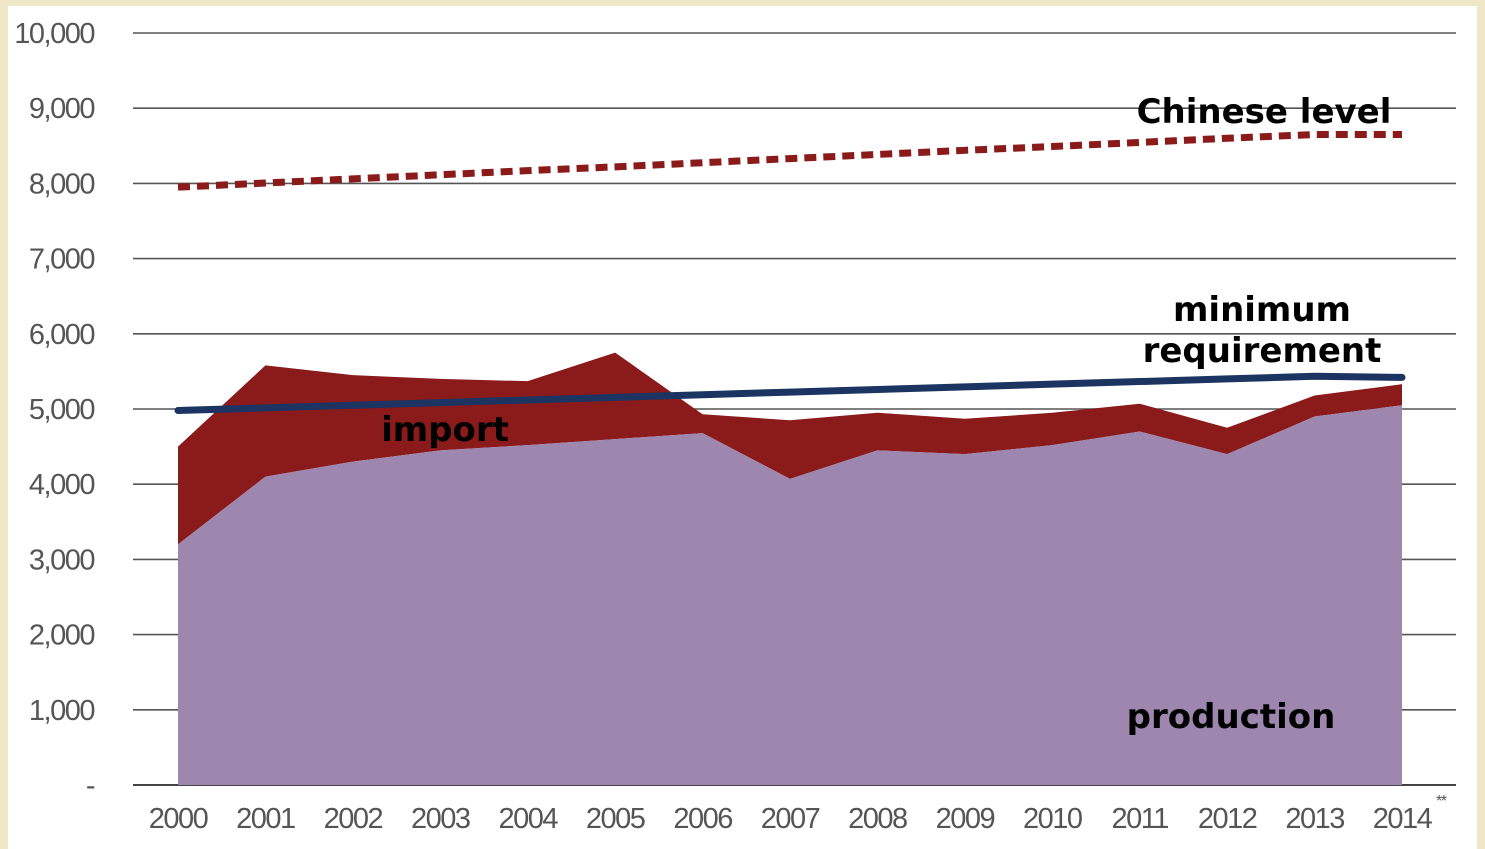 The width and height of the screenshot is (1485, 849). What do you see at coordinates (1231, 717) in the screenshot?
I see `production-label: production` at bounding box center [1231, 717].